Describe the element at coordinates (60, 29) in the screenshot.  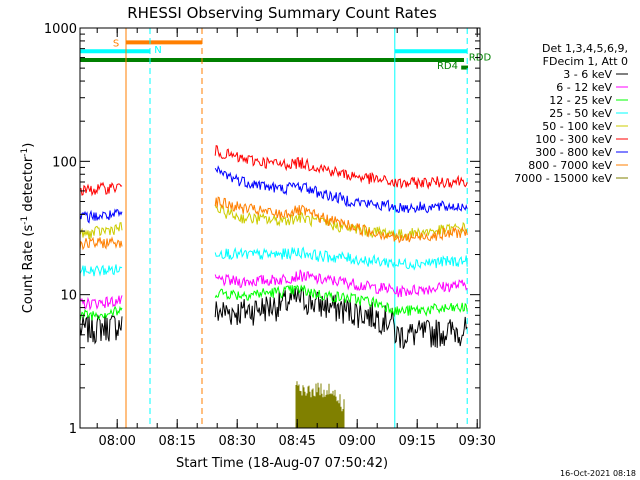
I see `y-tick-label: 1000` at that location.